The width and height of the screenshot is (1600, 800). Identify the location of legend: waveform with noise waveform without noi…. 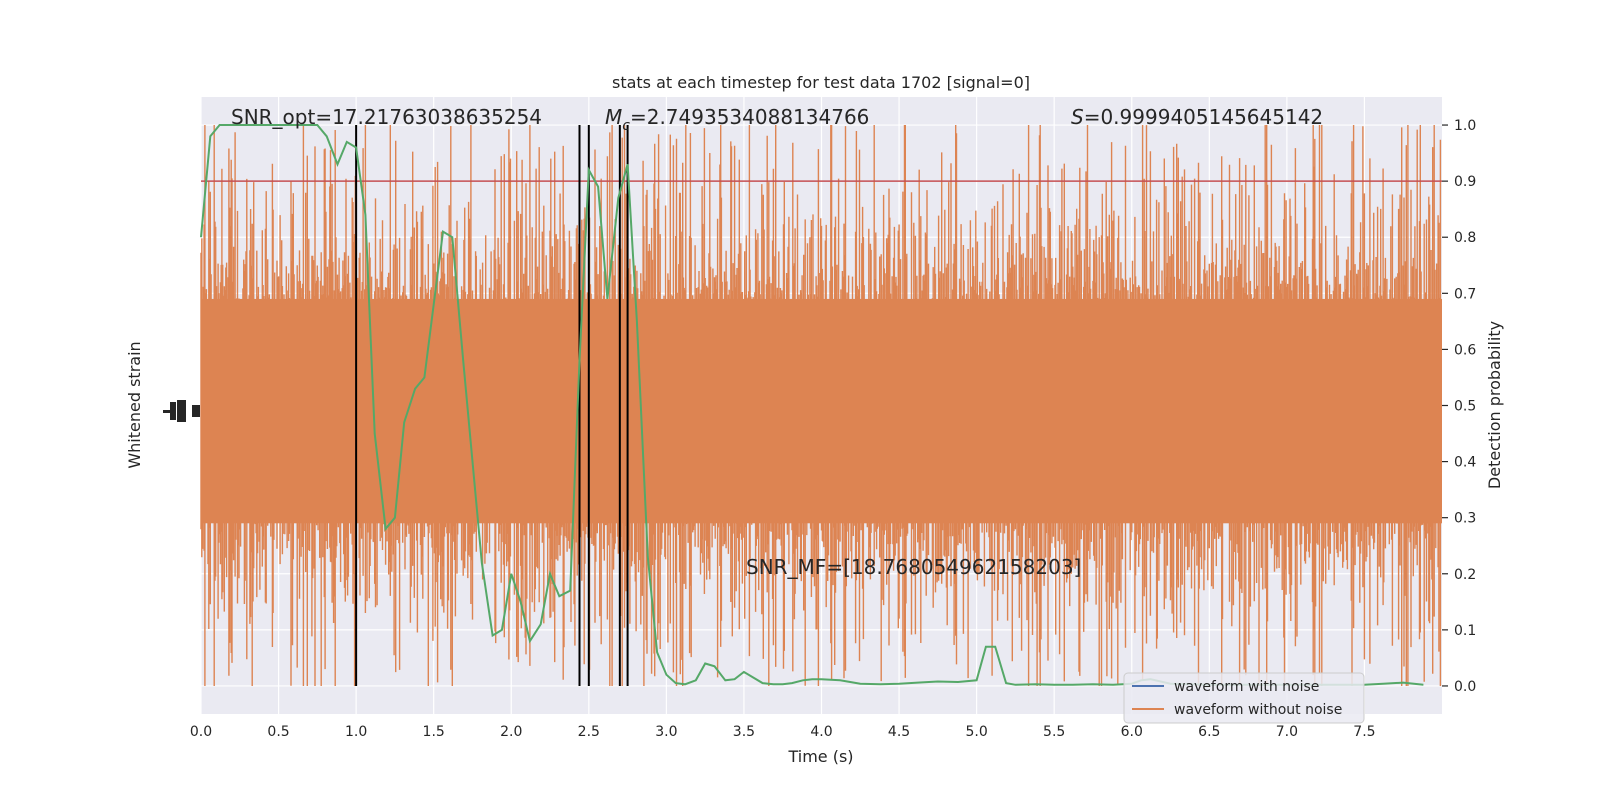
(1244, 698).